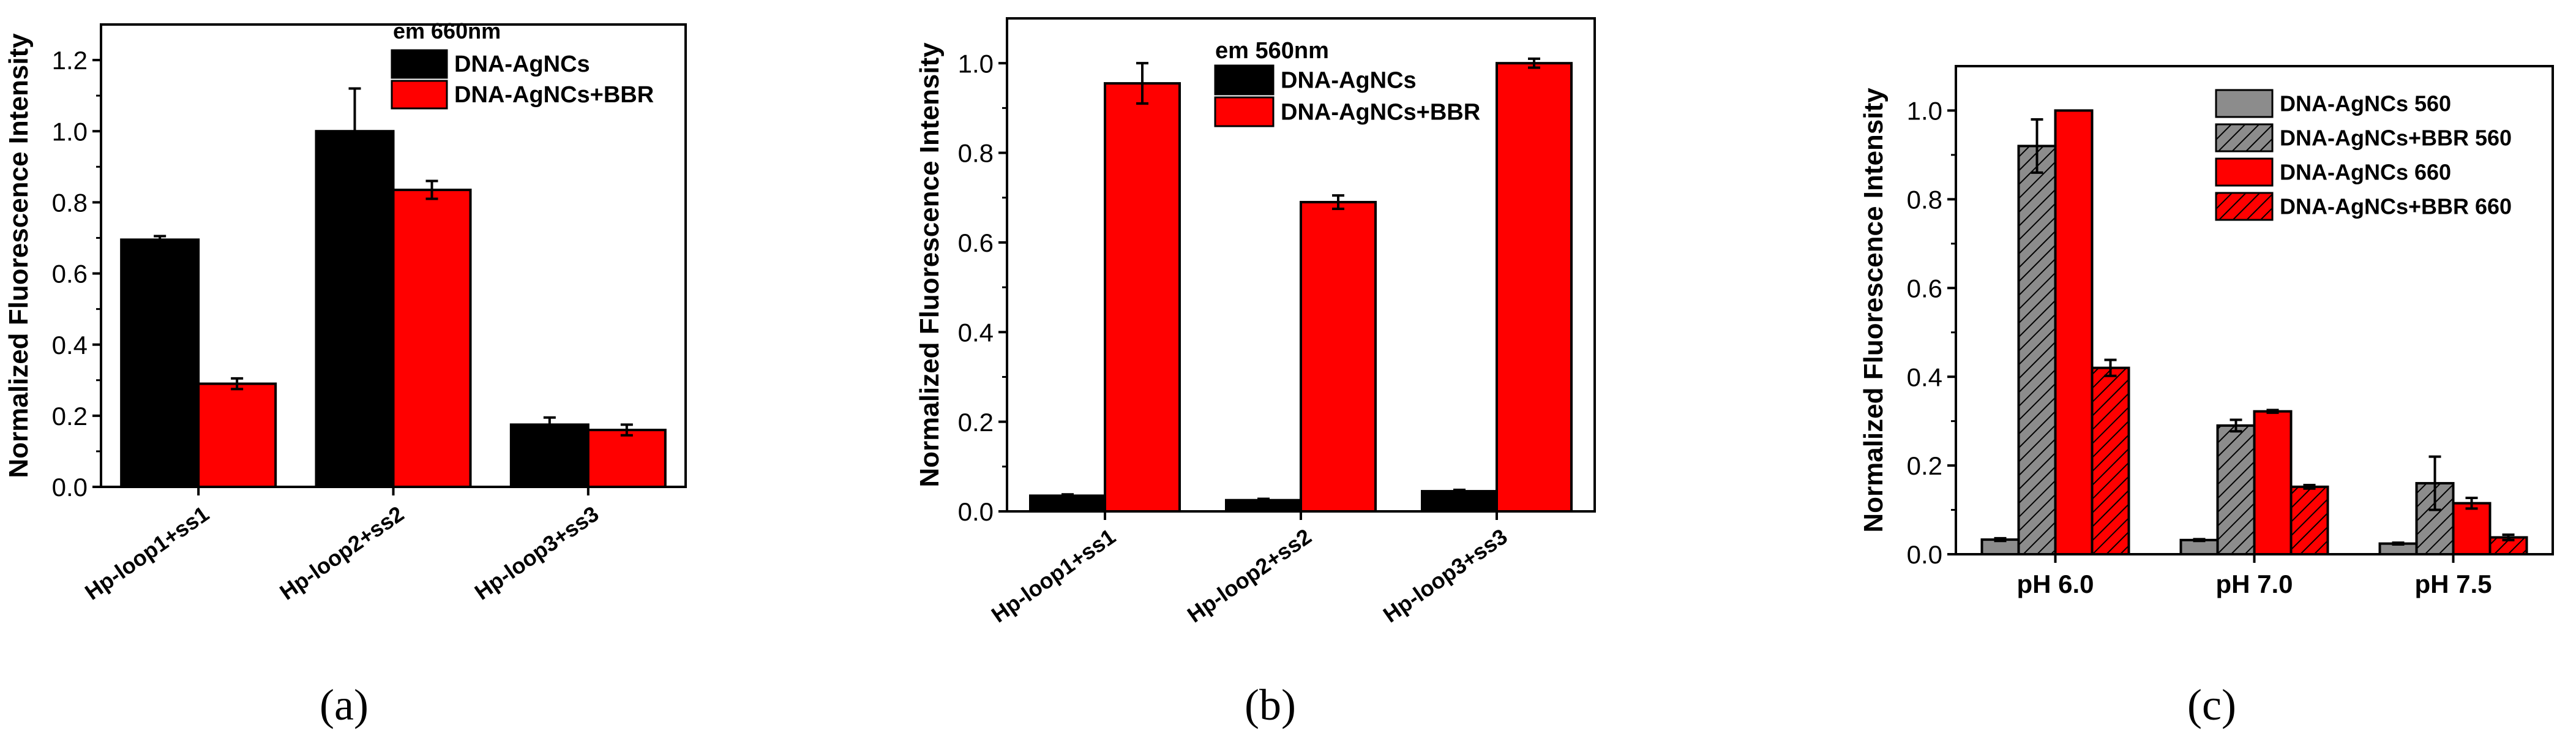 The image size is (2576, 749). Describe the element at coordinates (70, 61) in the screenshot. I see `panel-a-ytick-label: 1.2` at that location.